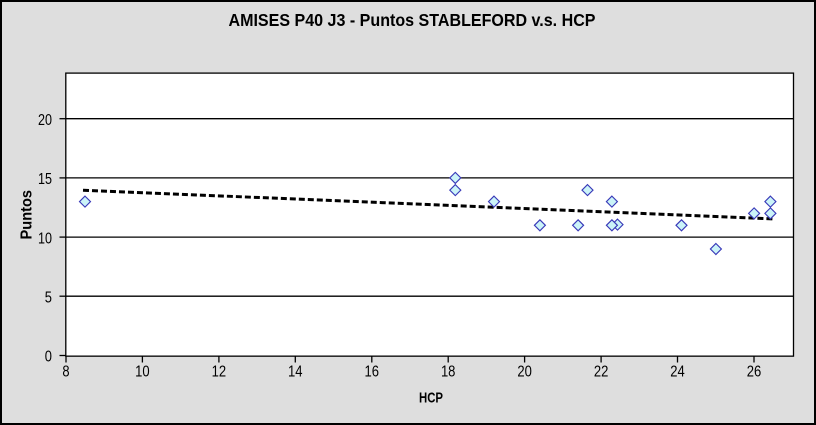  I want to click on svg-text: 22, so click(601, 372).